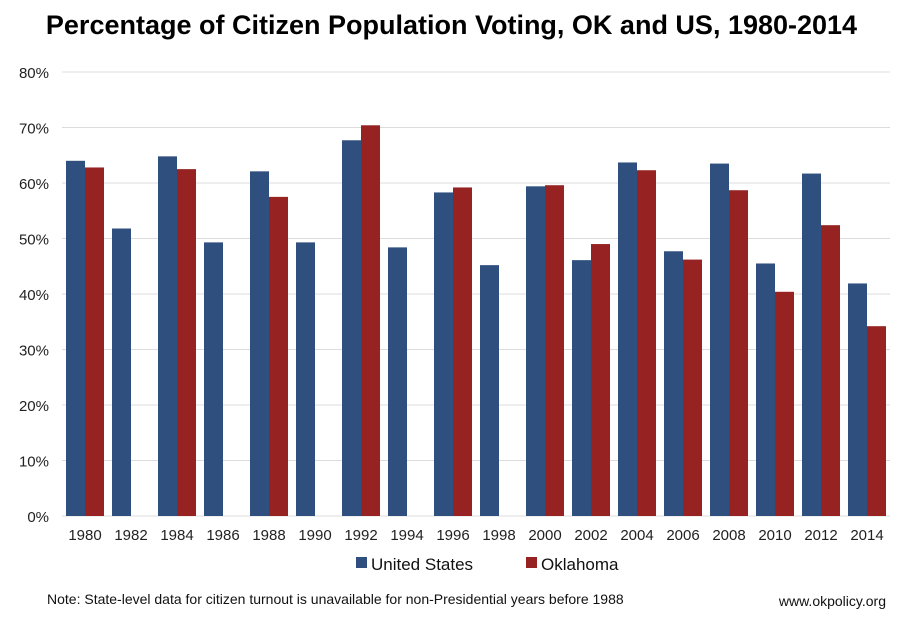 Image resolution: width=903 pixels, height=623 pixels. What do you see at coordinates (34, 462) in the screenshot?
I see `y-tick-label: 10%` at bounding box center [34, 462].